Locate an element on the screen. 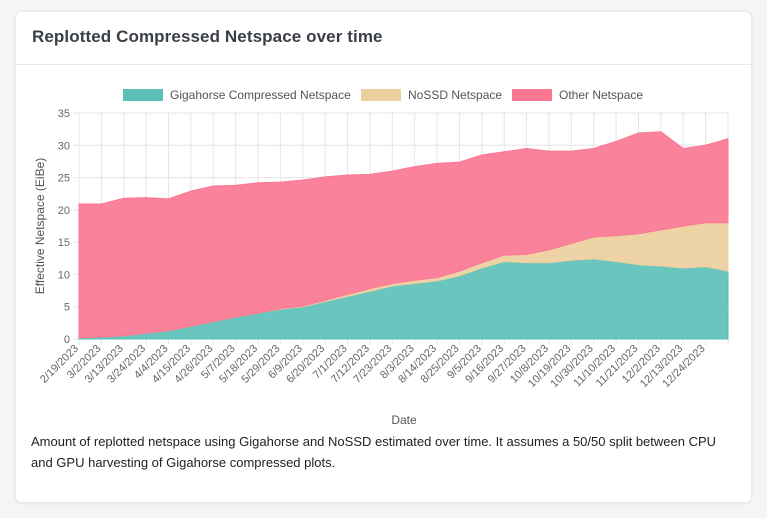 Image resolution: width=767 pixels, height=518 pixels. legend-swatch-nossd is located at coordinates (381, 95).